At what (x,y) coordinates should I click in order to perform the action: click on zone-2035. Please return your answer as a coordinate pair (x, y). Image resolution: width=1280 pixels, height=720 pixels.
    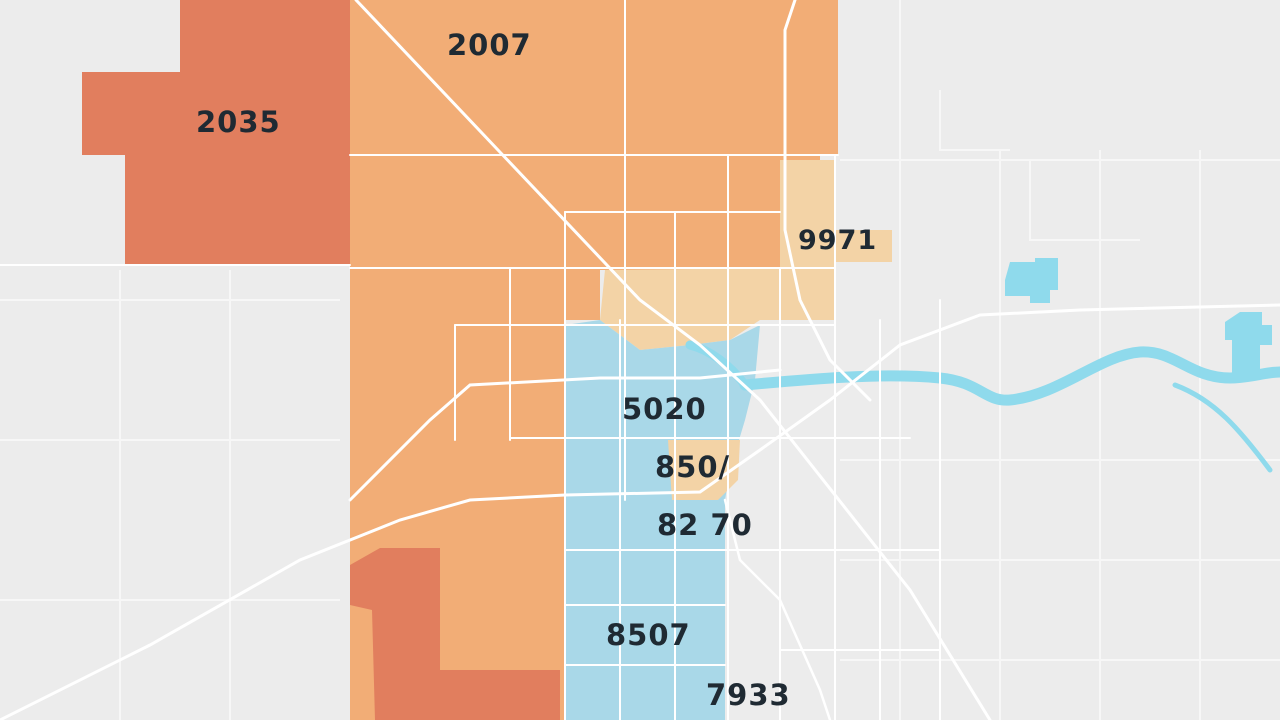
    Looking at the image, I should click on (216, 132).